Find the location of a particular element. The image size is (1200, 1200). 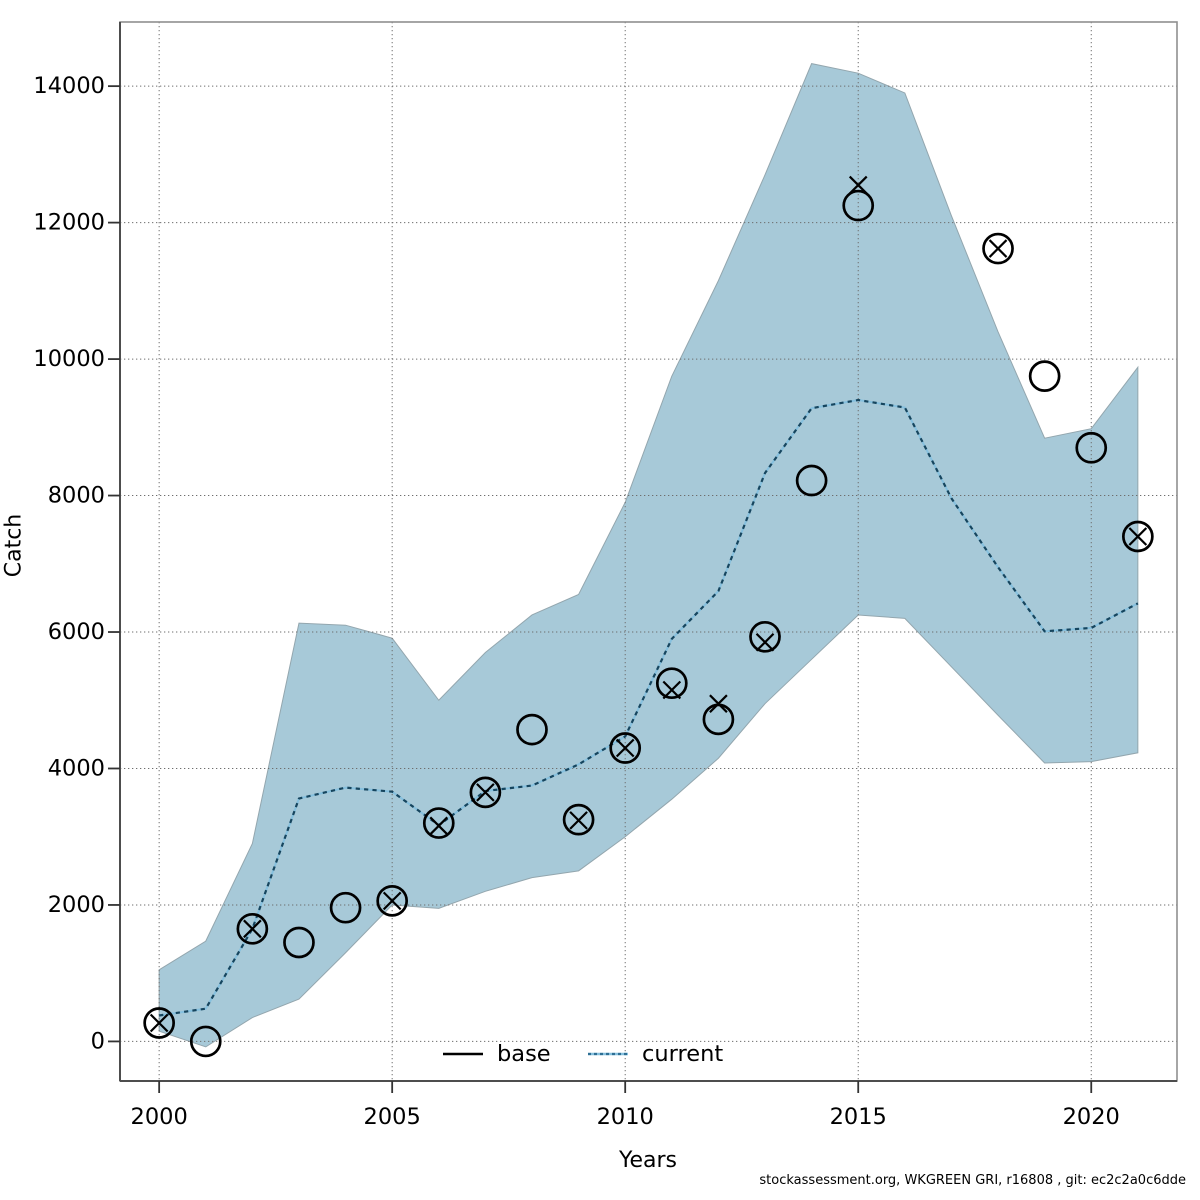

x-tick-label: 2005 is located at coordinates (392, 1117).